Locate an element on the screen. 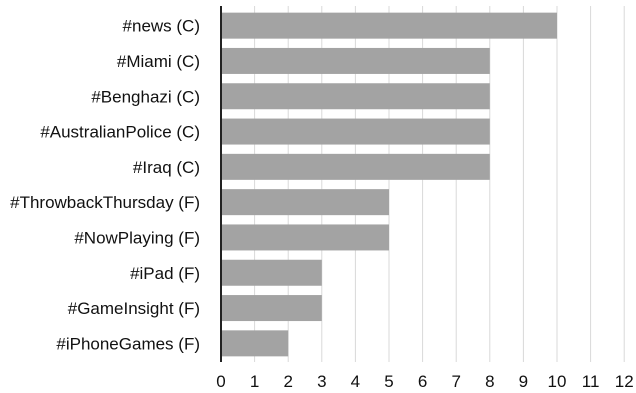  x-tick-label-0: 0 is located at coordinates (220, 381).